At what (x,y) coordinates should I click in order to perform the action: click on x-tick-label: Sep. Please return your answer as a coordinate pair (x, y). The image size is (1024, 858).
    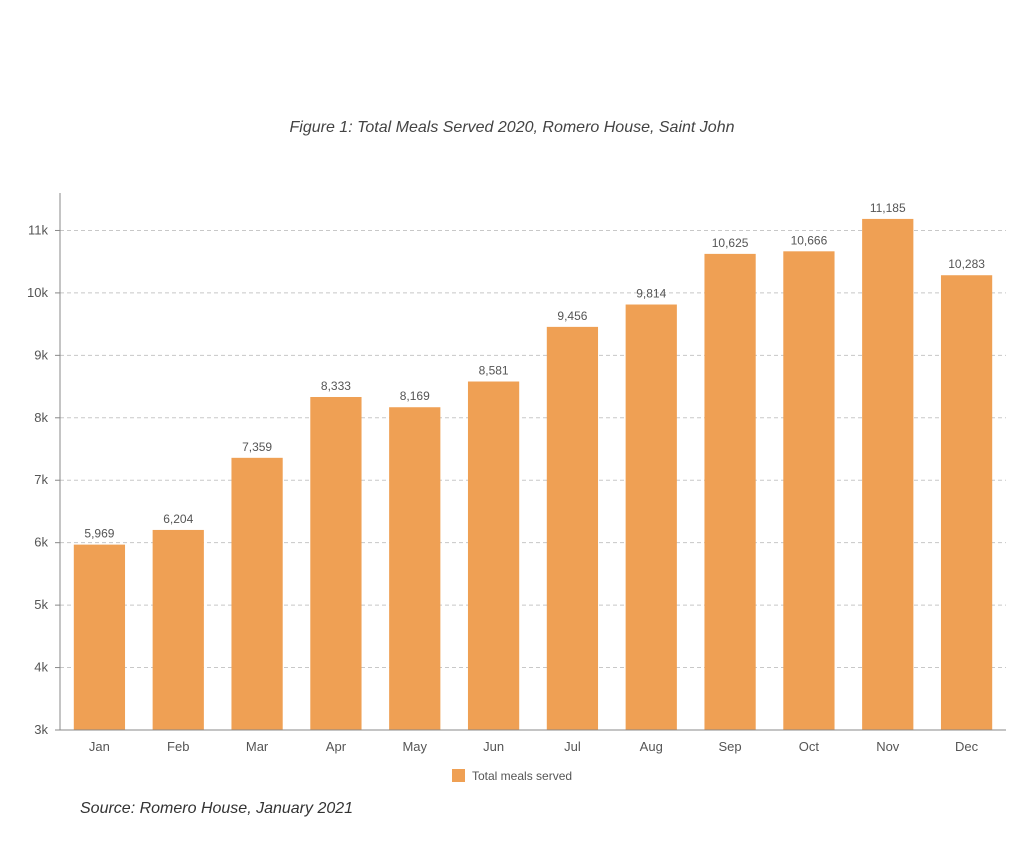
    Looking at the image, I should click on (730, 746).